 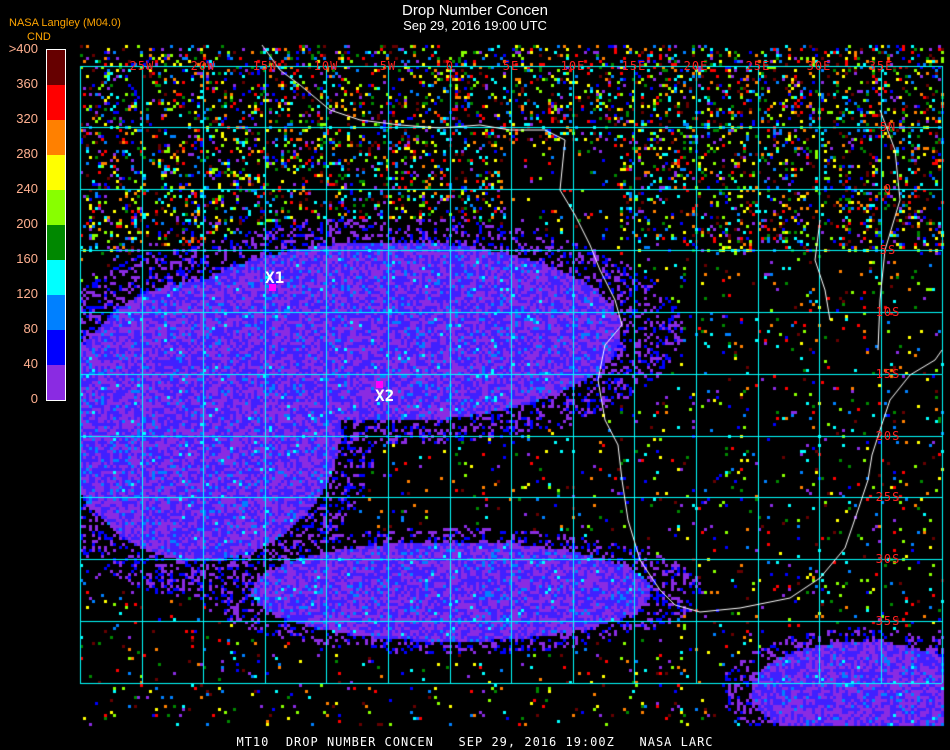 I want to click on marker-x2-label: X2, so click(x=385, y=395).